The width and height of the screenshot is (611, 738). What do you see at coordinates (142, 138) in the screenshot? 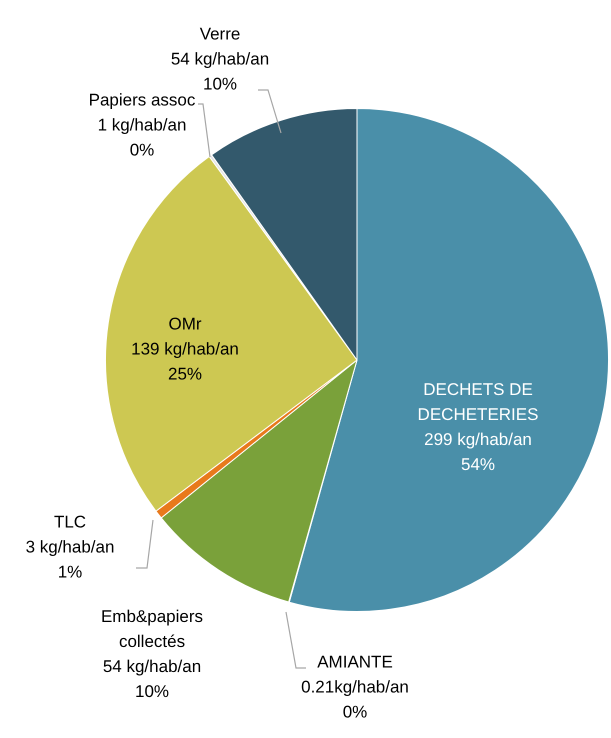
I see `data-label: 1 kg/hab/an 0%` at bounding box center [142, 138].